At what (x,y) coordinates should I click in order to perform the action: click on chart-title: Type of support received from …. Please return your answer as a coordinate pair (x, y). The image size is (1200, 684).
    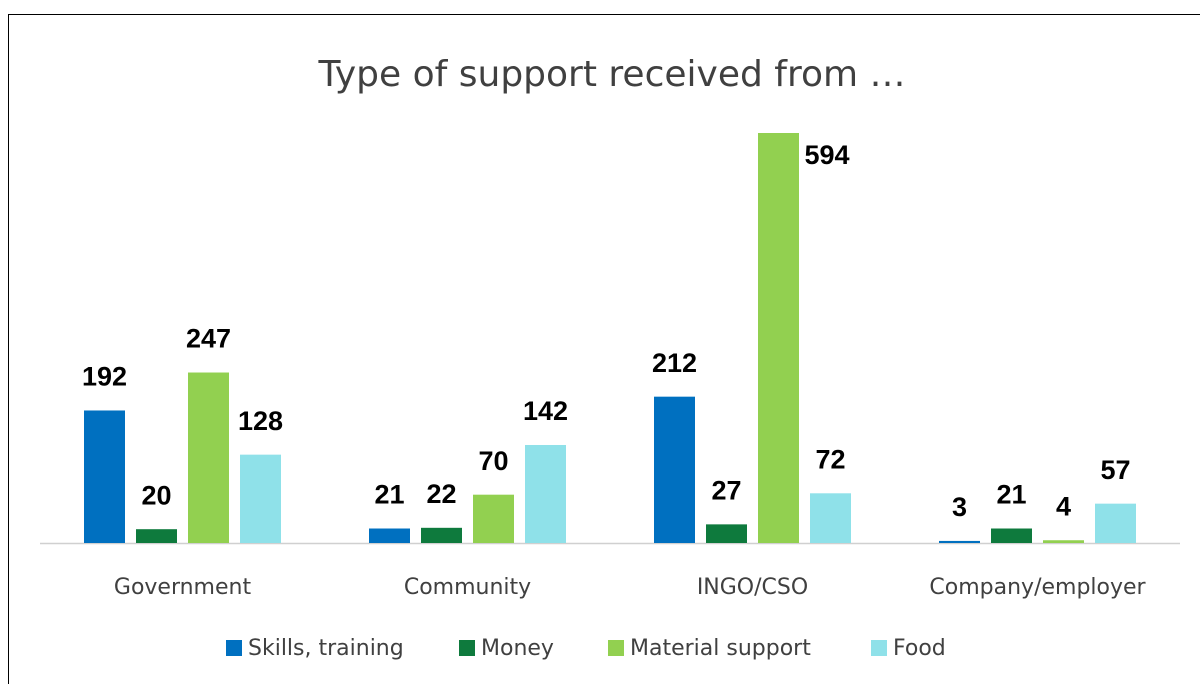
    Looking at the image, I should click on (611, 74).